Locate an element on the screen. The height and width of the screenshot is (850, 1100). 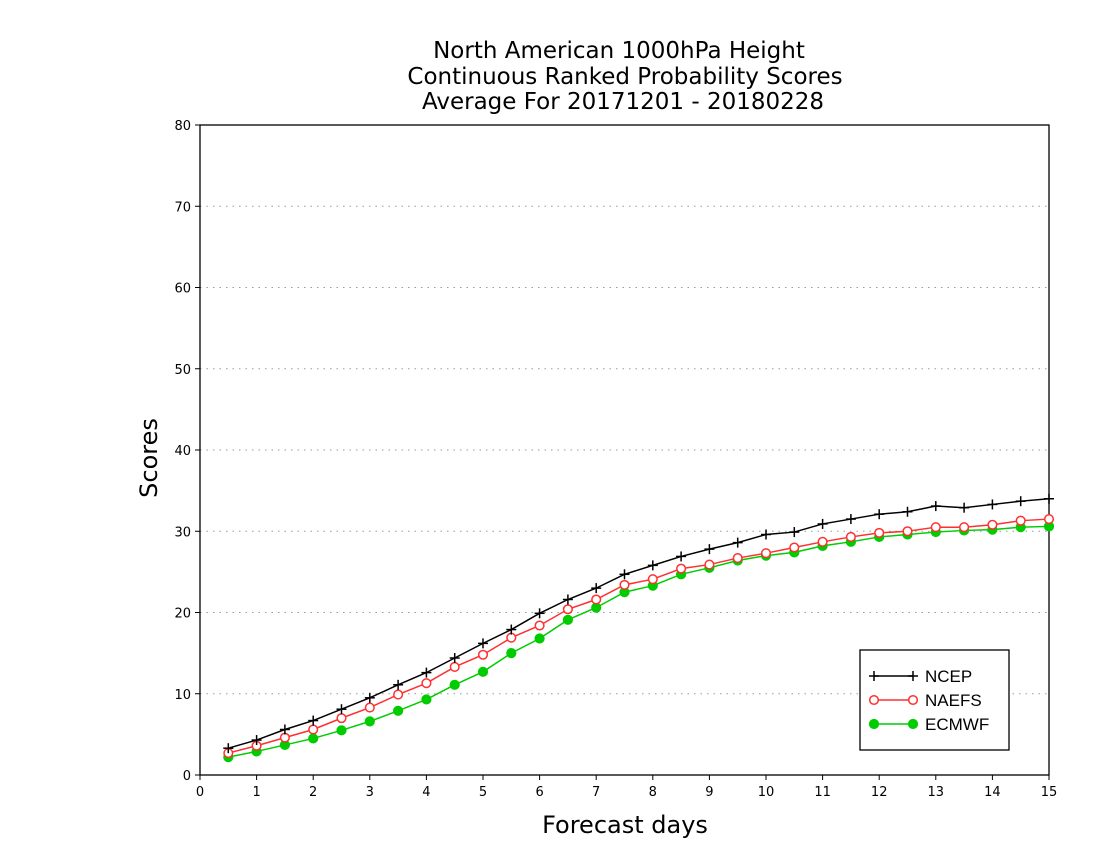
y-tick-label: 20 is located at coordinates (182, 614).